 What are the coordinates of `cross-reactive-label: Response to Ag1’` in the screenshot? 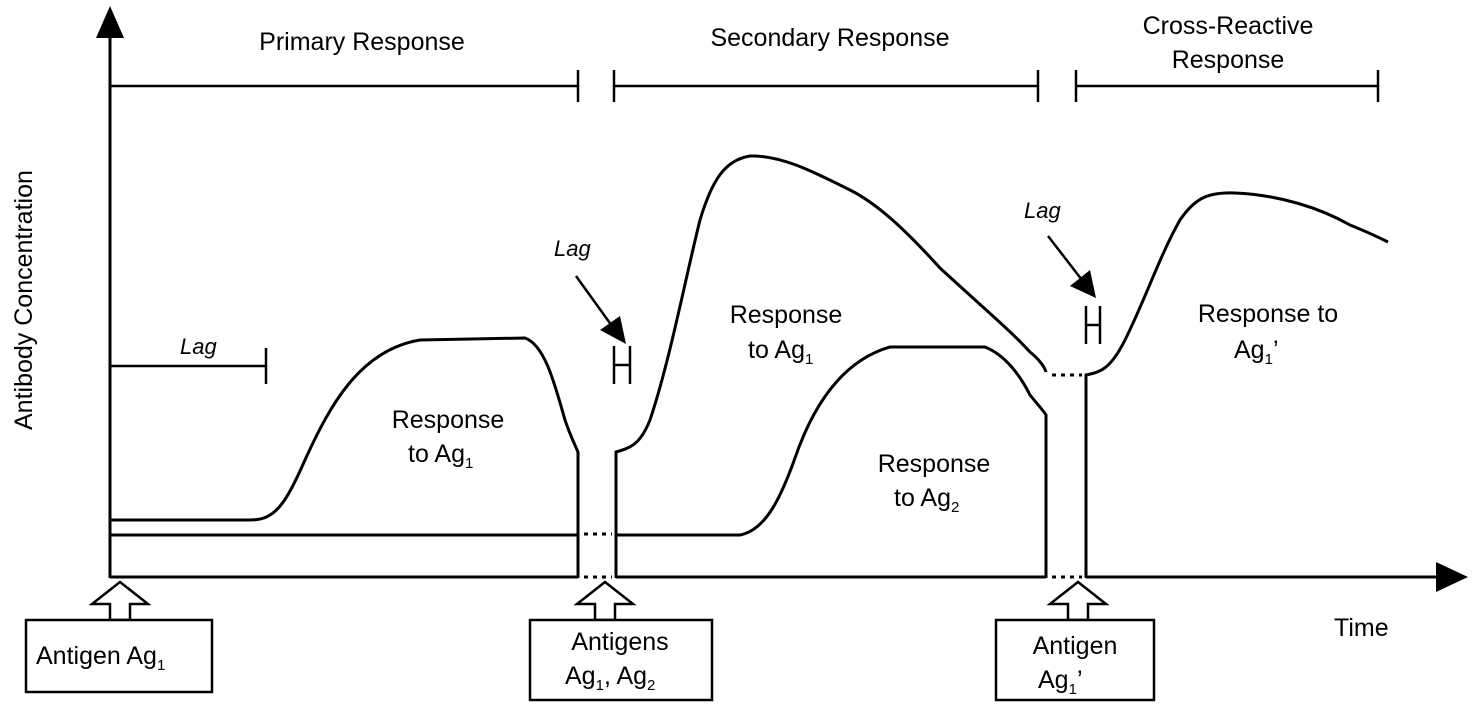 It's located at (1268, 334).